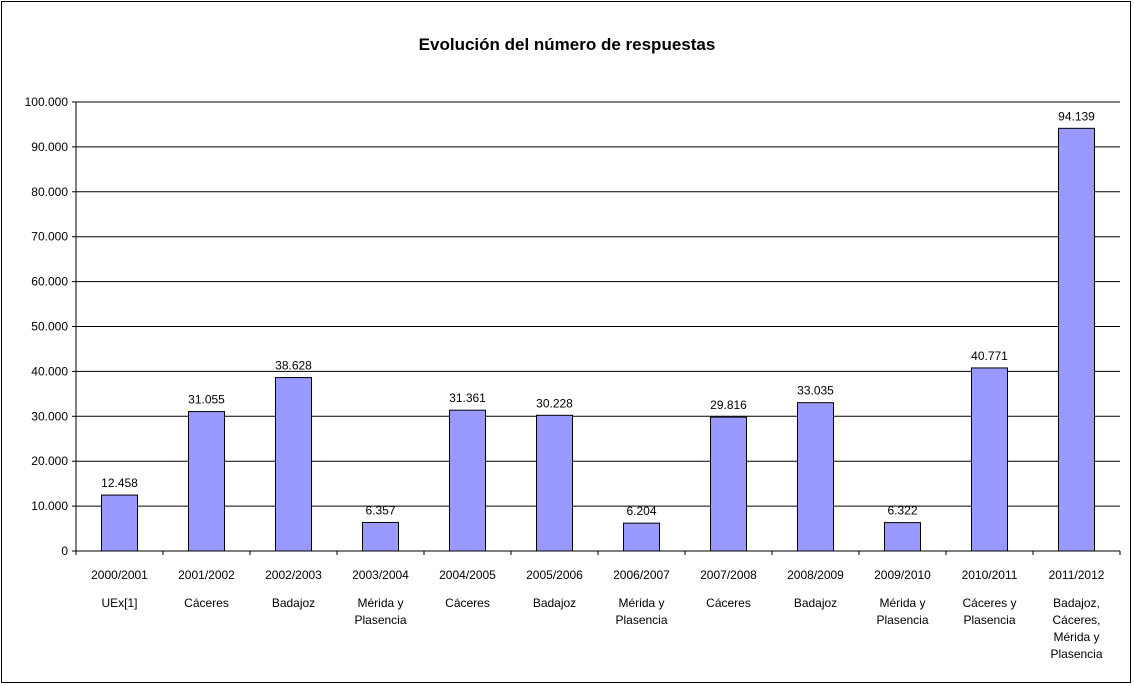 This screenshot has width=1134, height=686. Describe the element at coordinates (641, 511) in the screenshot. I see `data-label: 6.204` at that location.